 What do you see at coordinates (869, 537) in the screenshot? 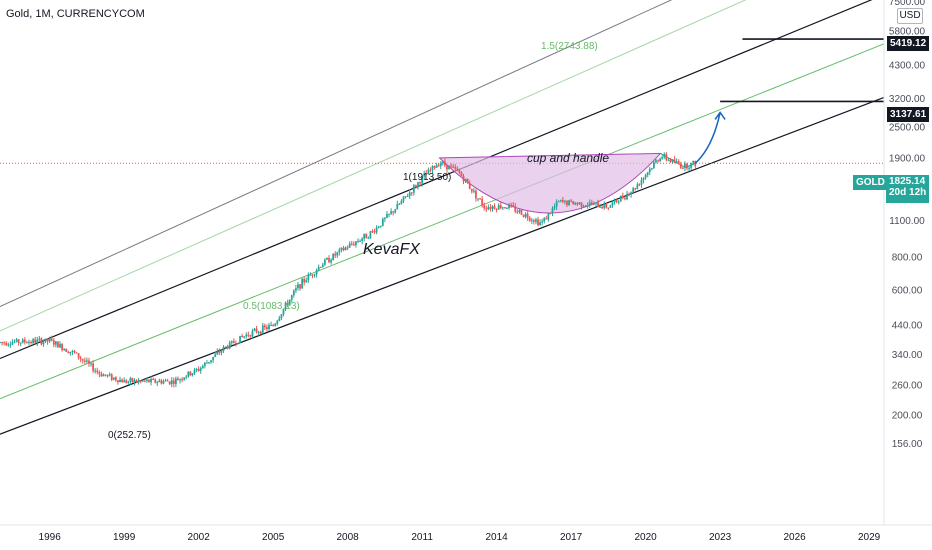
I see `x-tick-label: 2029` at bounding box center [869, 537].